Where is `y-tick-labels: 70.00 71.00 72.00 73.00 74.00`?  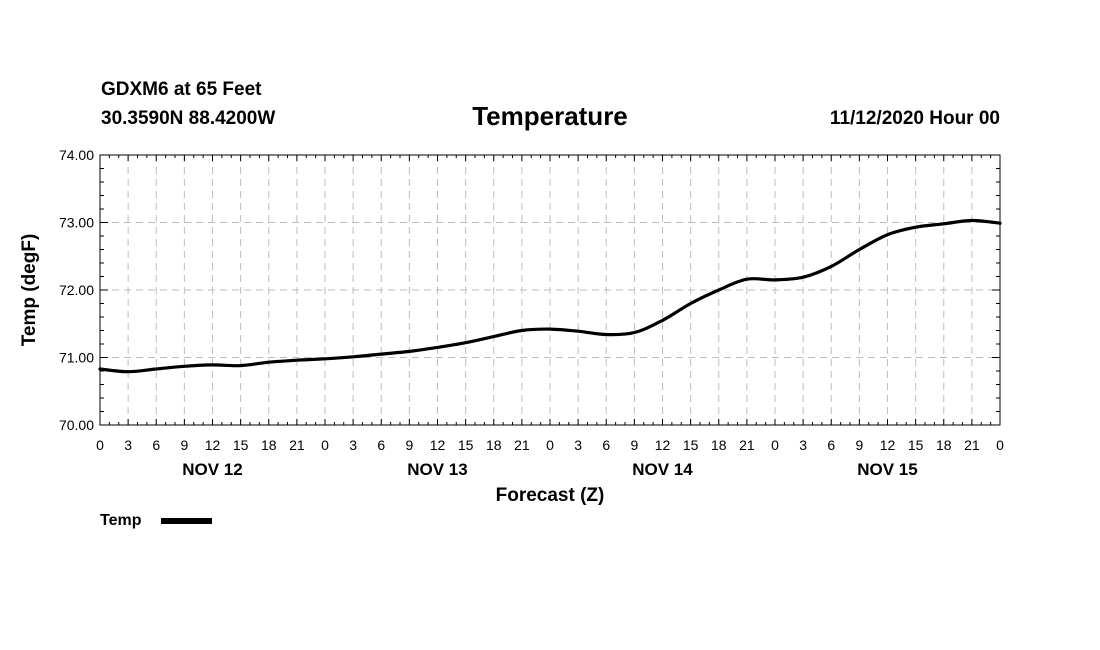
y-tick-labels: 70.00 71.00 72.00 73.00 74.00 is located at coordinates (76, 290).